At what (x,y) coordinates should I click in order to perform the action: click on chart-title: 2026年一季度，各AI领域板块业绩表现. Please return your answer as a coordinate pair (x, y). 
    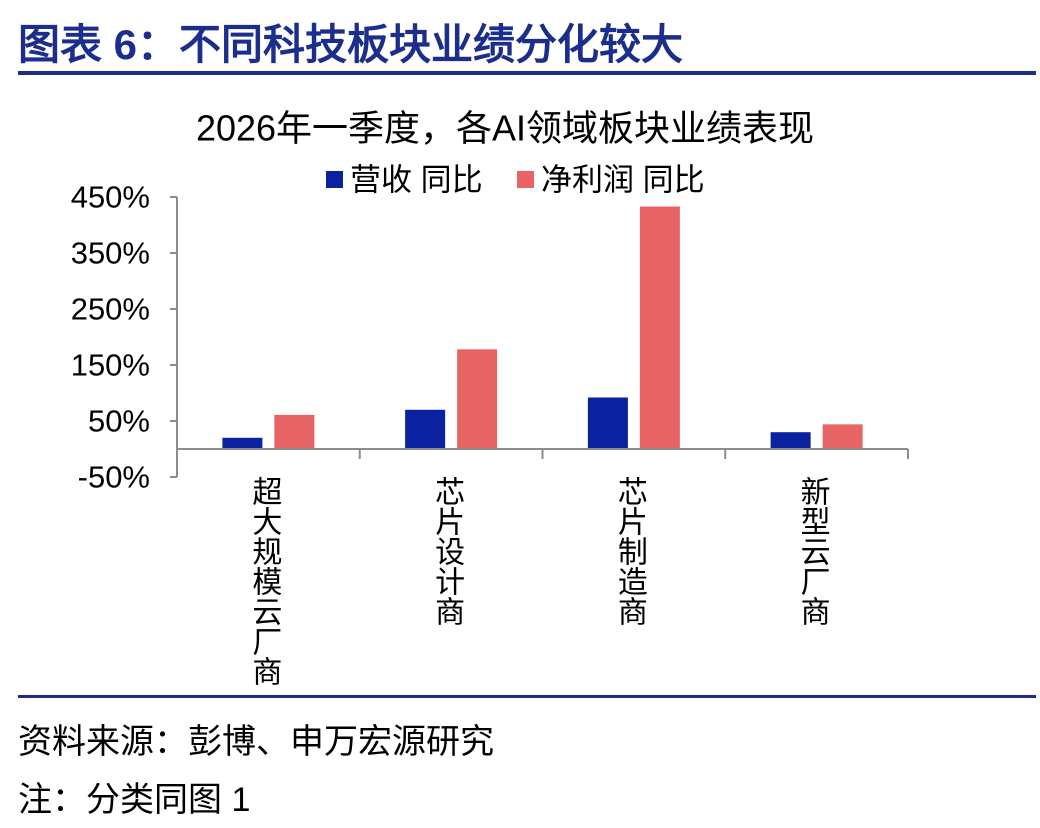
    Looking at the image, I should click on (505, 128).